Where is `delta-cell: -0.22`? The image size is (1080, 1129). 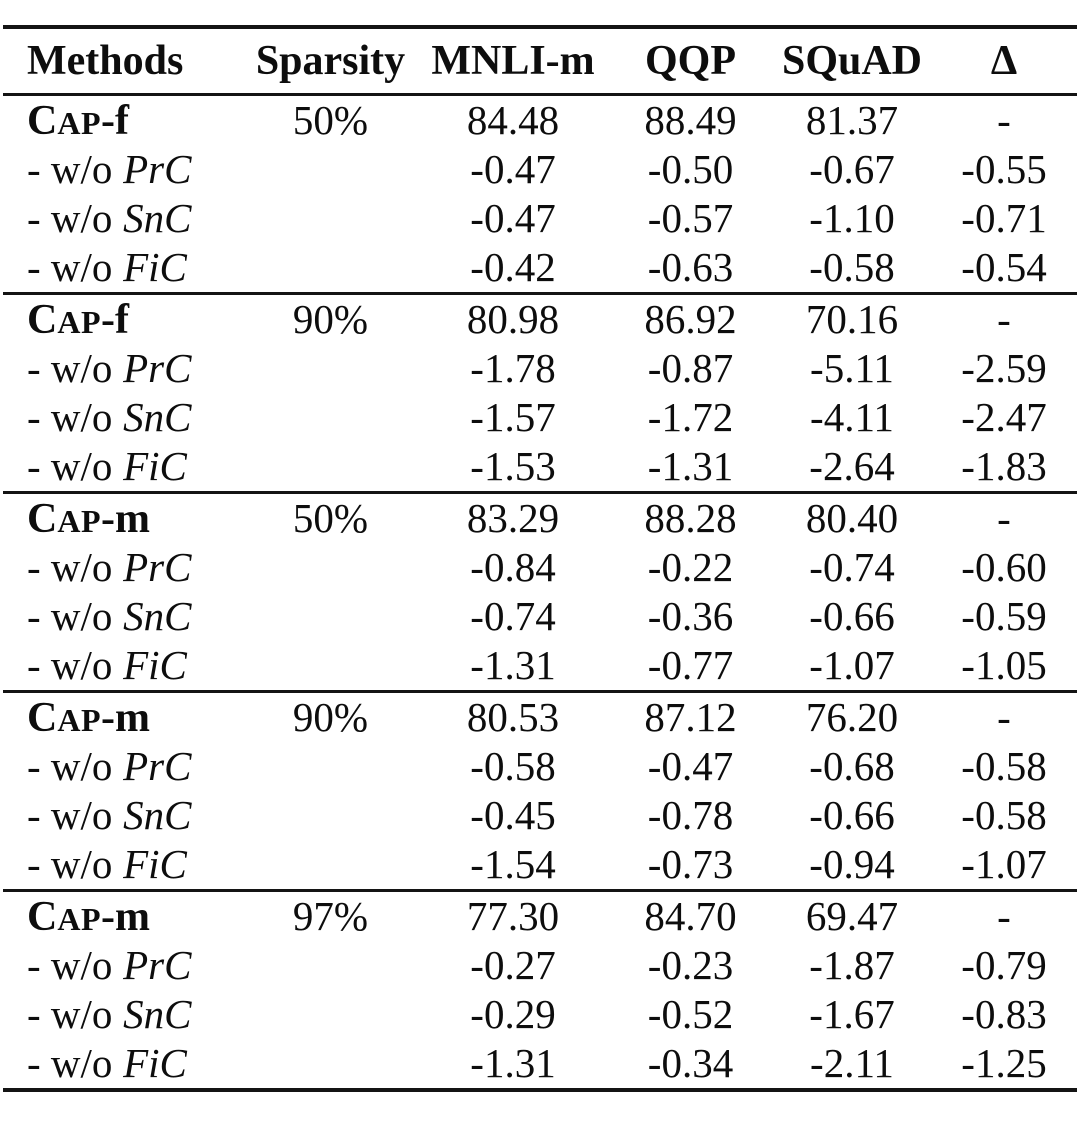
delta-cell: -0.22 is located at coordinates (690, 567).